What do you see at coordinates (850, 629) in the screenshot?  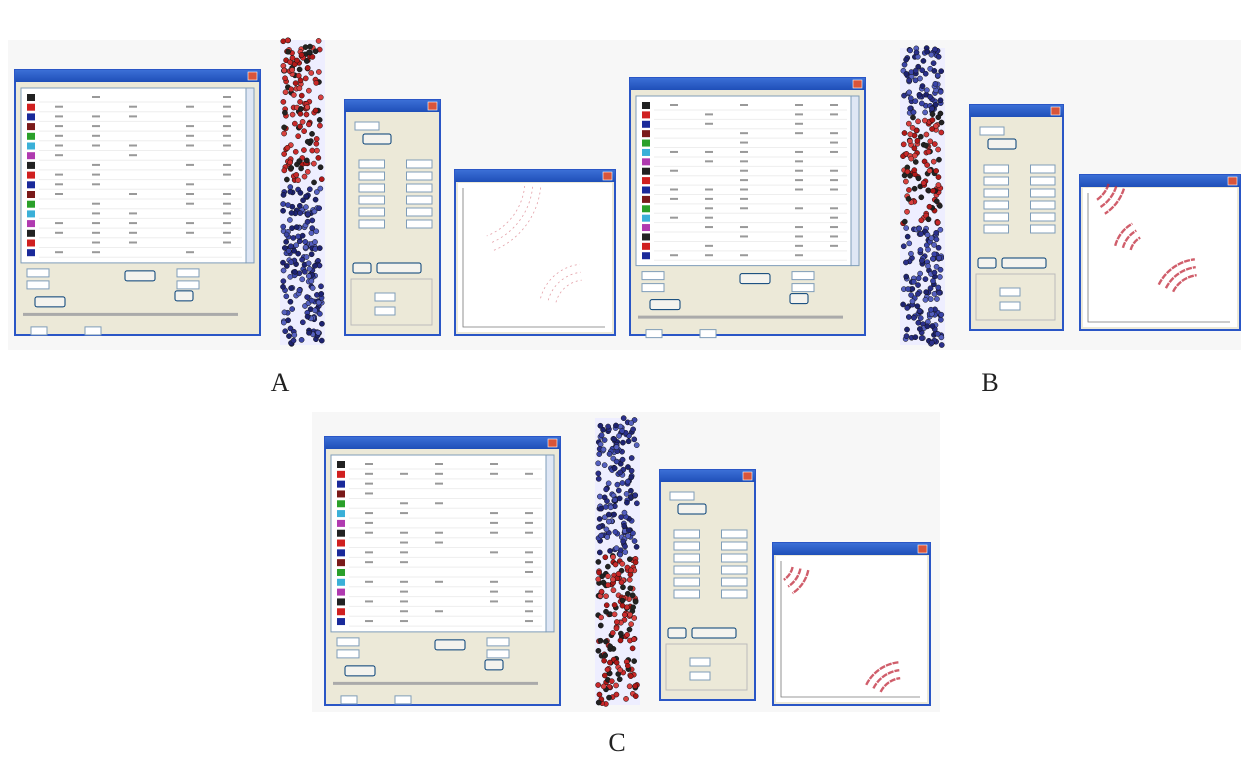 I see `axes` at bounding box center [850, 629].